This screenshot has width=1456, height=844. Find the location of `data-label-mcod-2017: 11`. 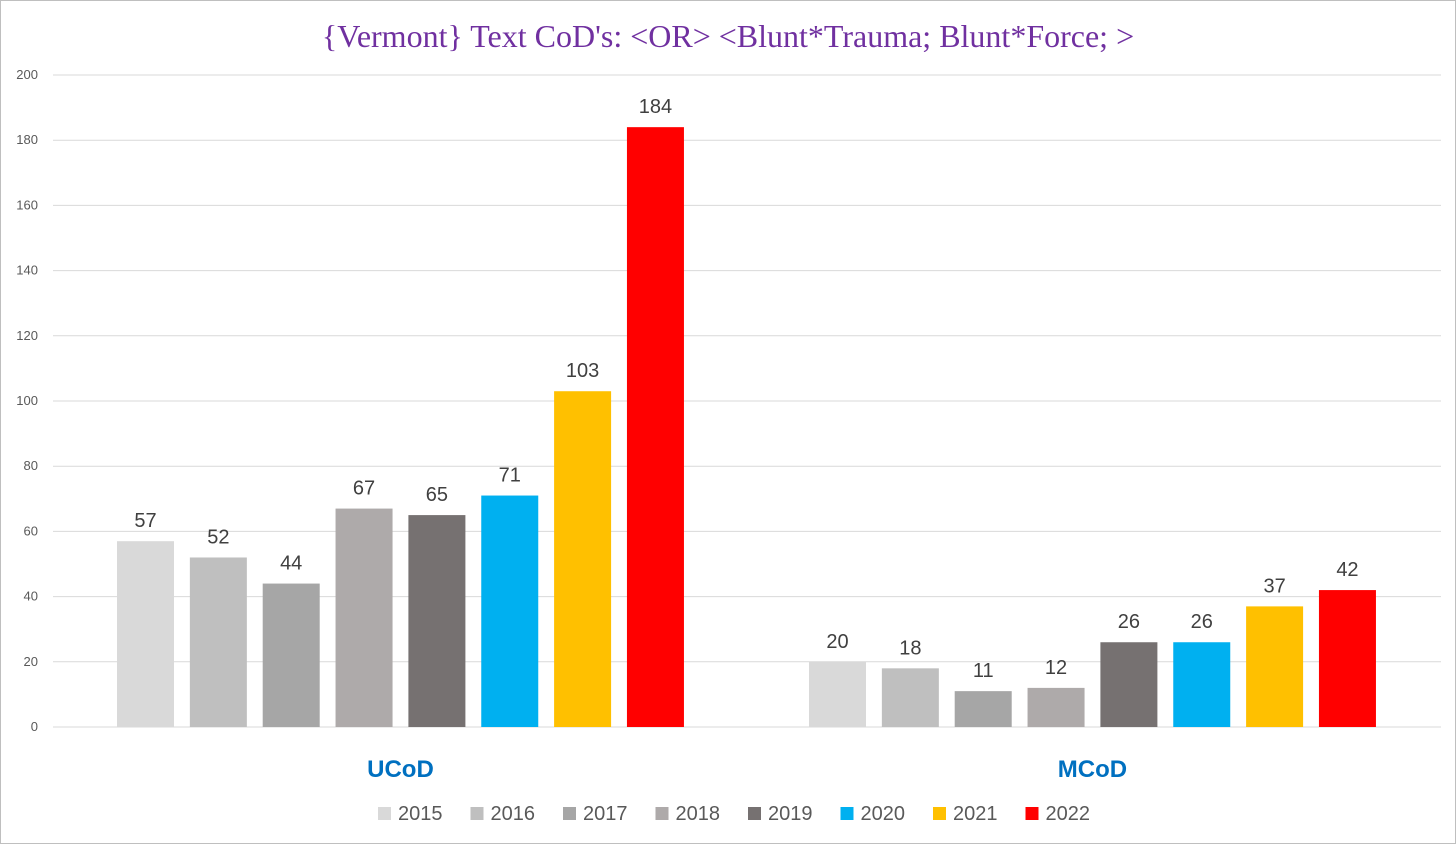

data-label-mcod-2017: 11 is located at coordinates (983, 671).